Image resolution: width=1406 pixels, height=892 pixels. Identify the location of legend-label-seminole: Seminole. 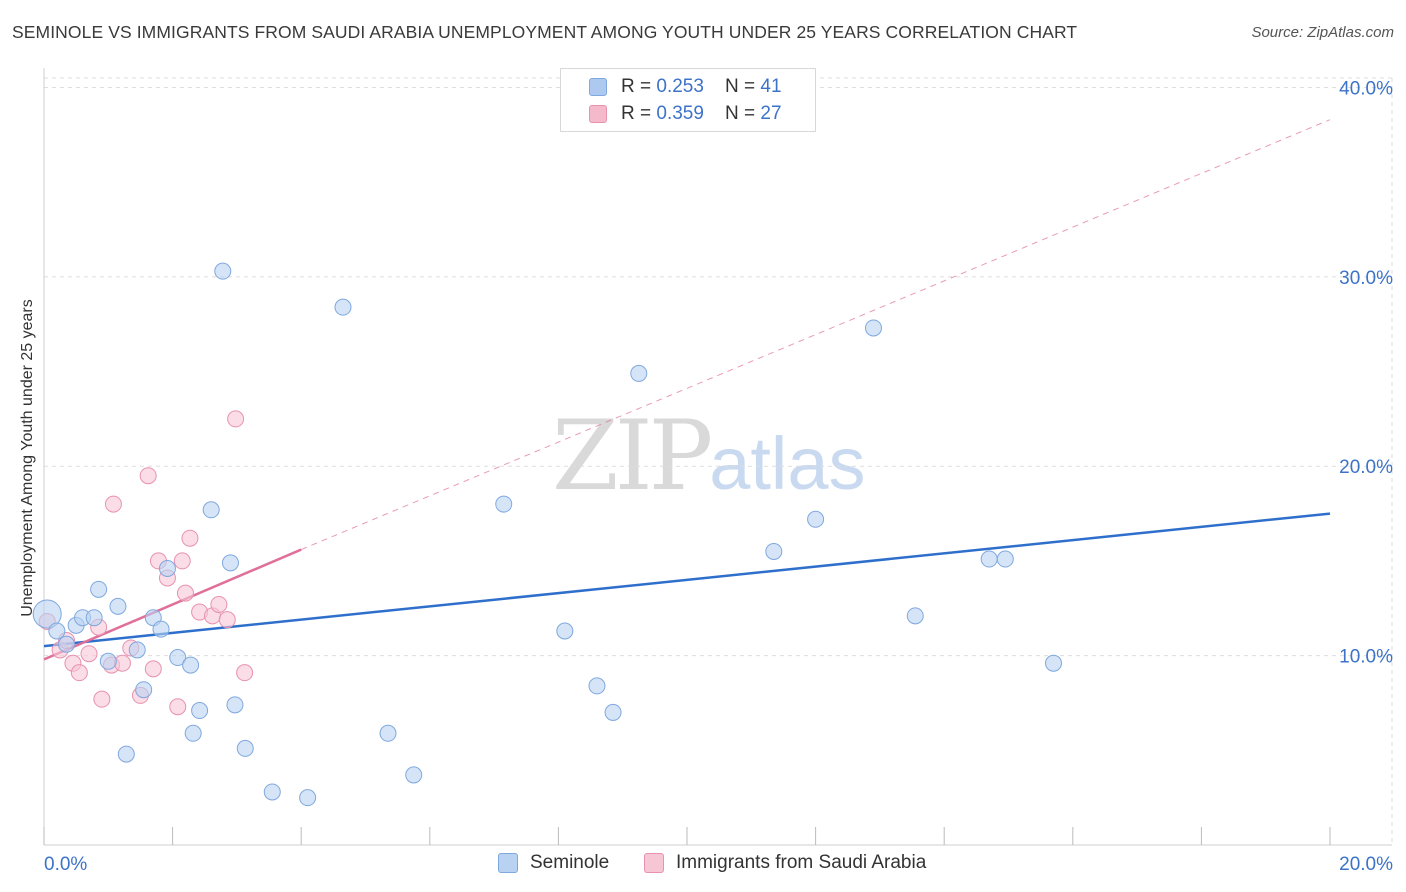
(570, 862).